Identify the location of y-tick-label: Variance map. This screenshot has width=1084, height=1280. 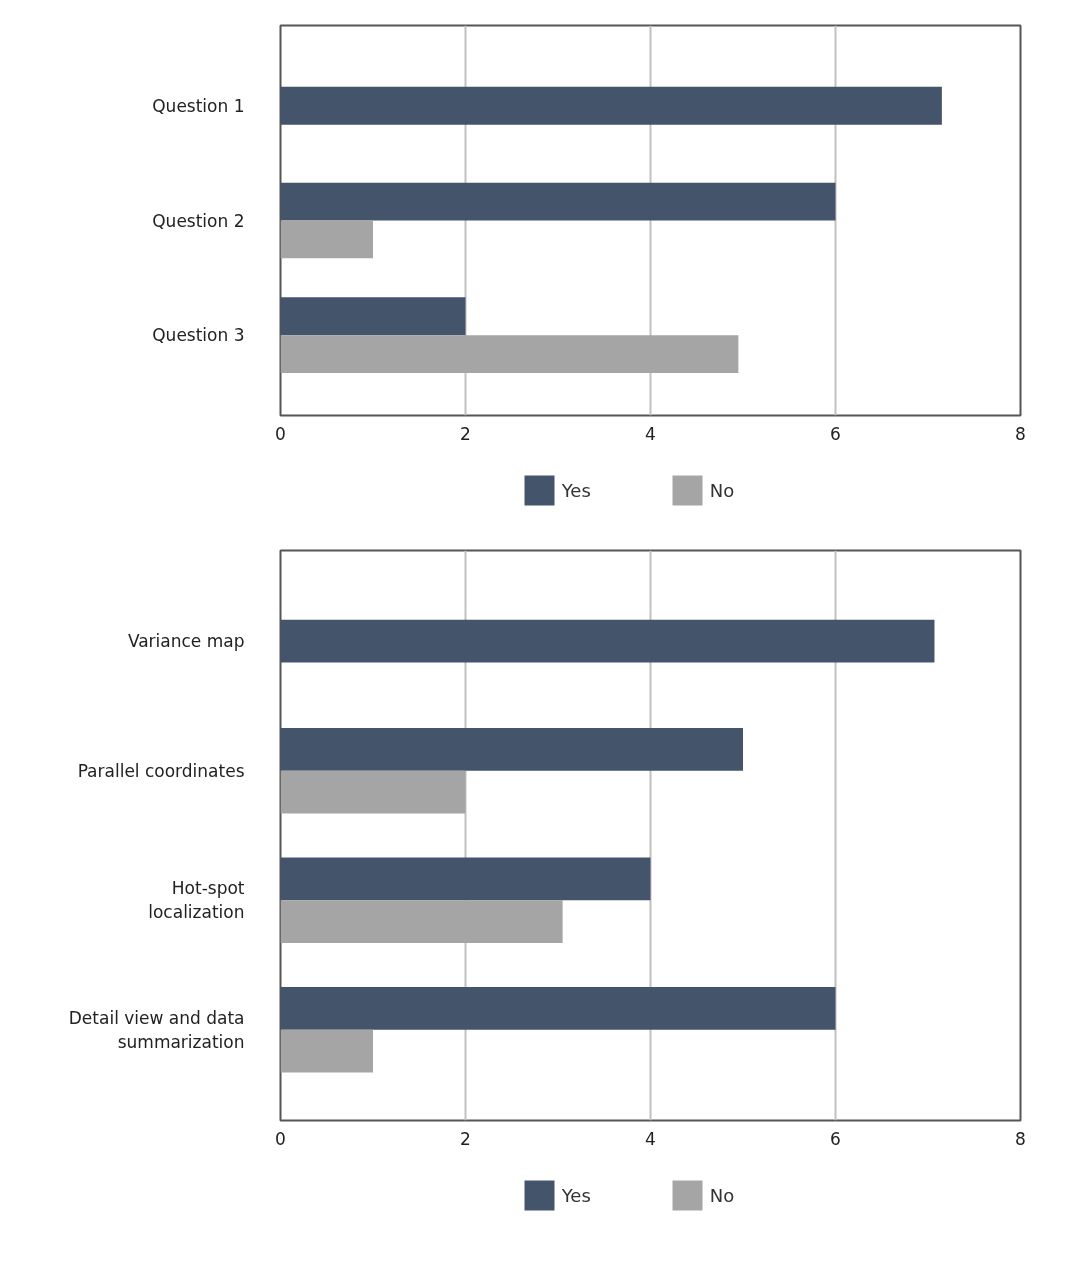
(186, 641).